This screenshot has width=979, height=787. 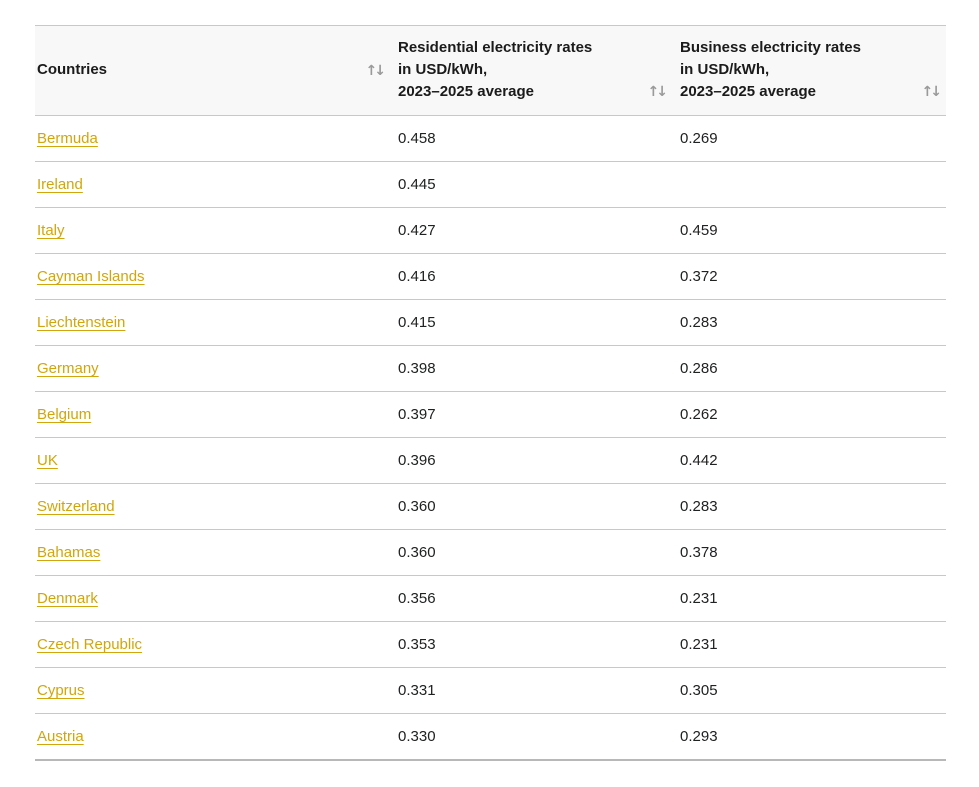 I want to click on business-rate: 0.442, so click(x=809, y=460).